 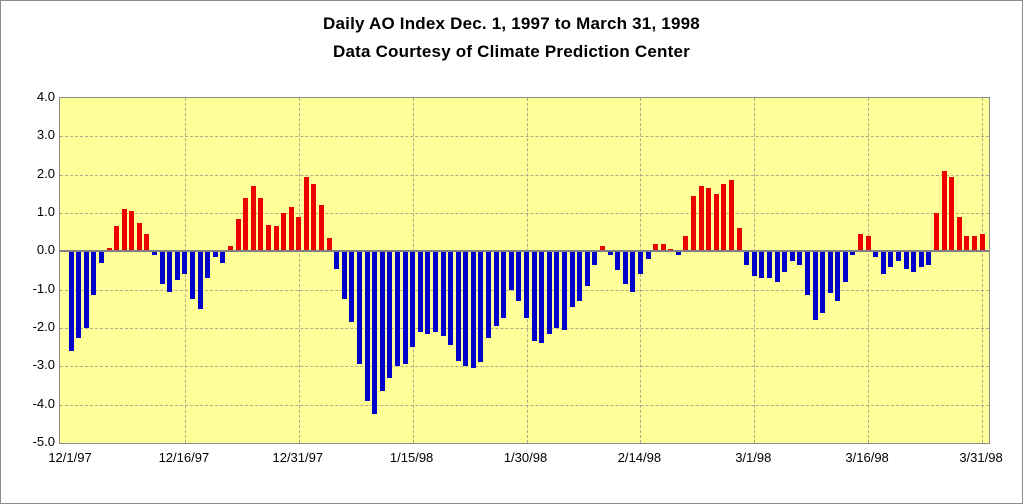 What do you see at coordinates (639, 457) in the screenshot?
I see `x-axis-tick-label: 2/14/98` at bounding box center [639, 457].